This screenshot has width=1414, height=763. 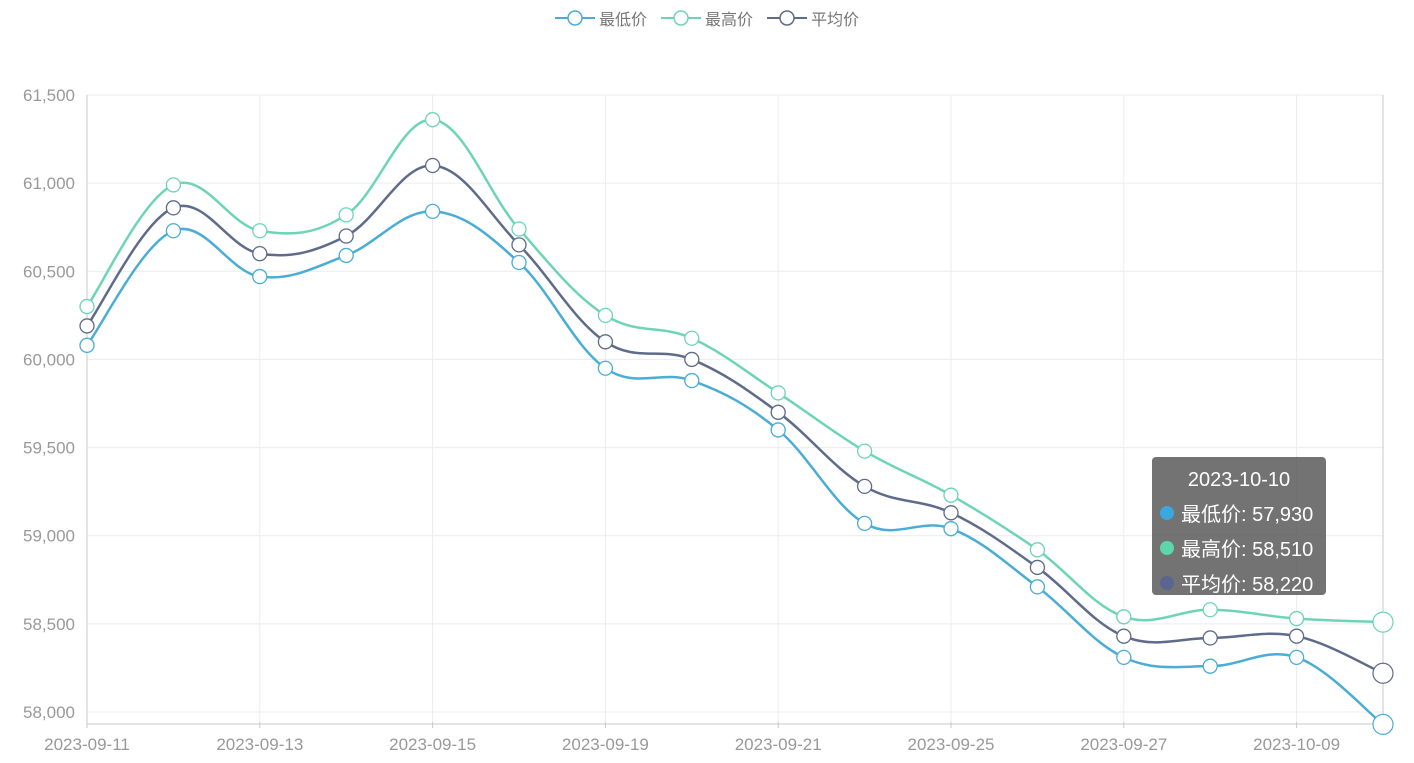 What do you see at coordinates (951, 744) in the screenshot?
I see `x-tick-label: 2023-09-25` at bounding box center [951, 744].